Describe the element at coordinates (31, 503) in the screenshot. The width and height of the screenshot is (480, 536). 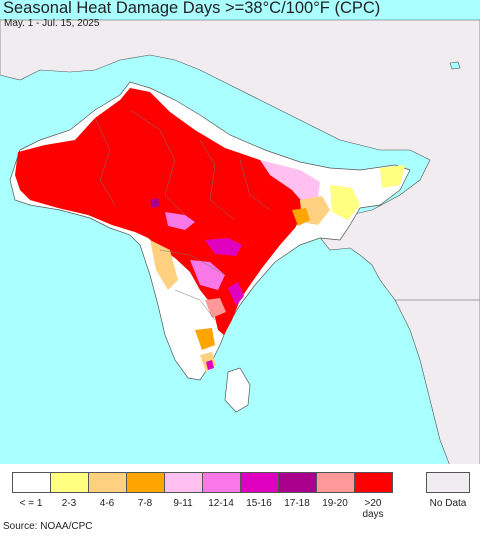
I see `legend-label-0: < = 1` at that location.